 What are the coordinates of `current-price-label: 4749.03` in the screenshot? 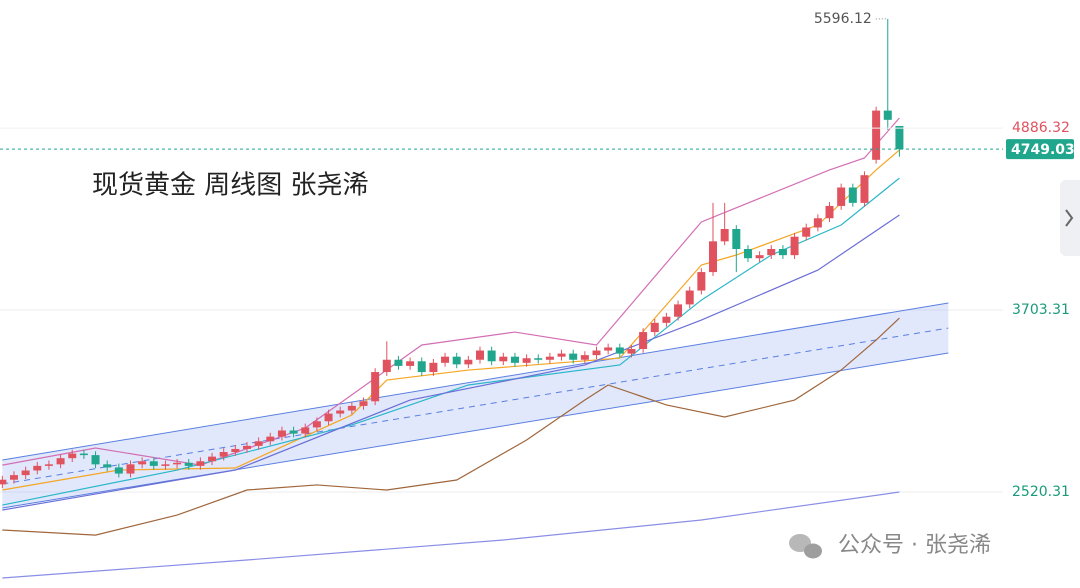 It's located at (1043, 150).